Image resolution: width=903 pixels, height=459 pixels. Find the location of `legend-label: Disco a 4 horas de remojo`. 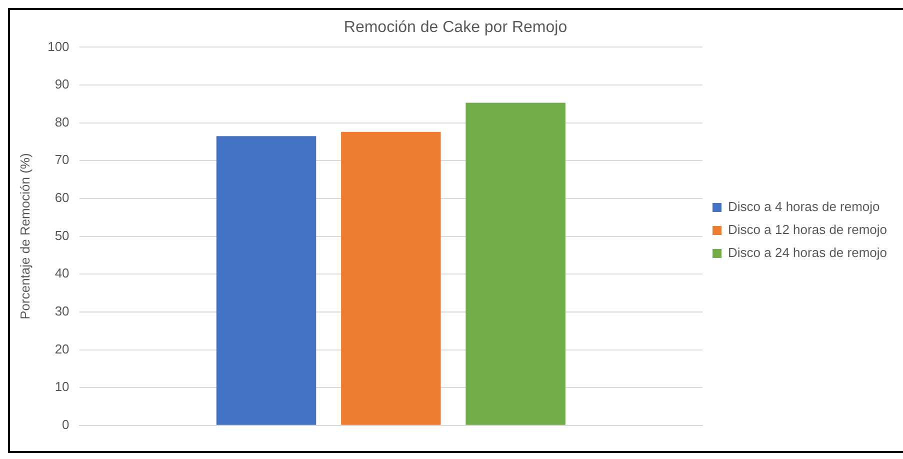

legend-label: Disco a 4 horas de remojo is located at coordinates (804, 206).